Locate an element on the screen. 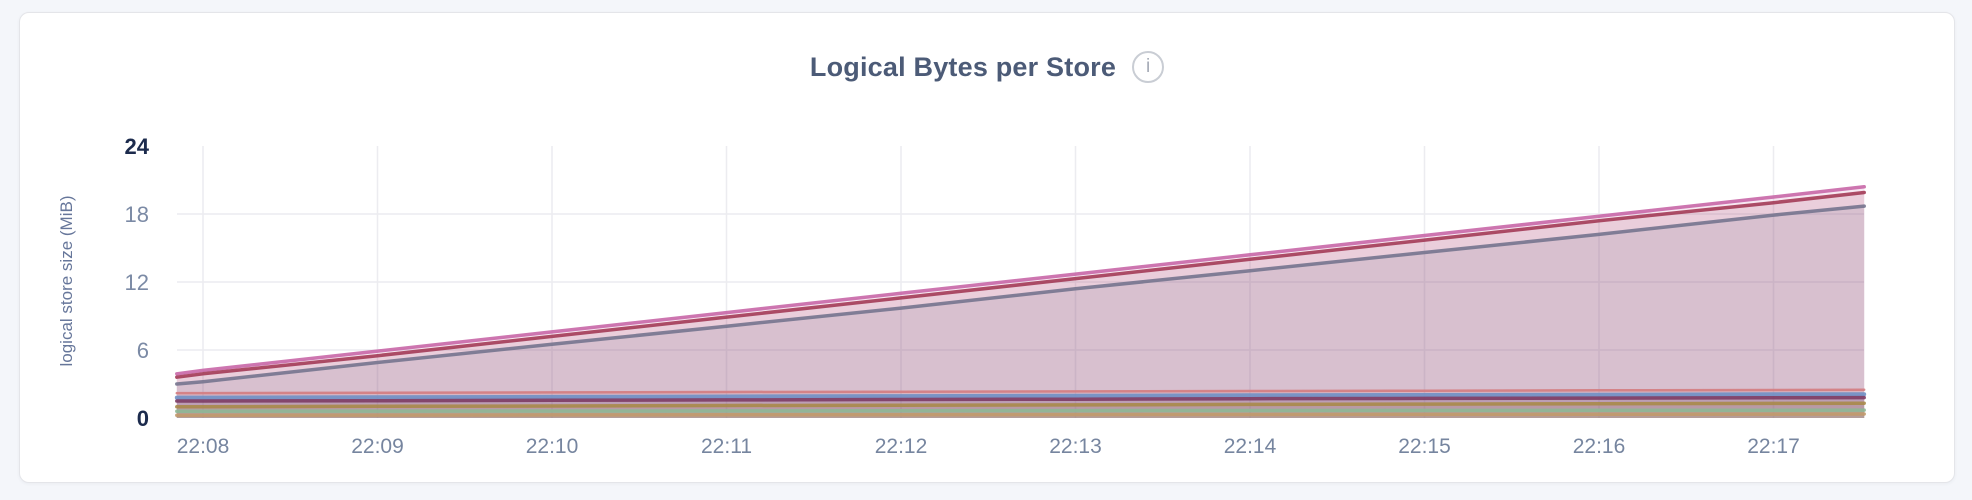  y-tick-label: 6 is located at coordinates (143, 350).